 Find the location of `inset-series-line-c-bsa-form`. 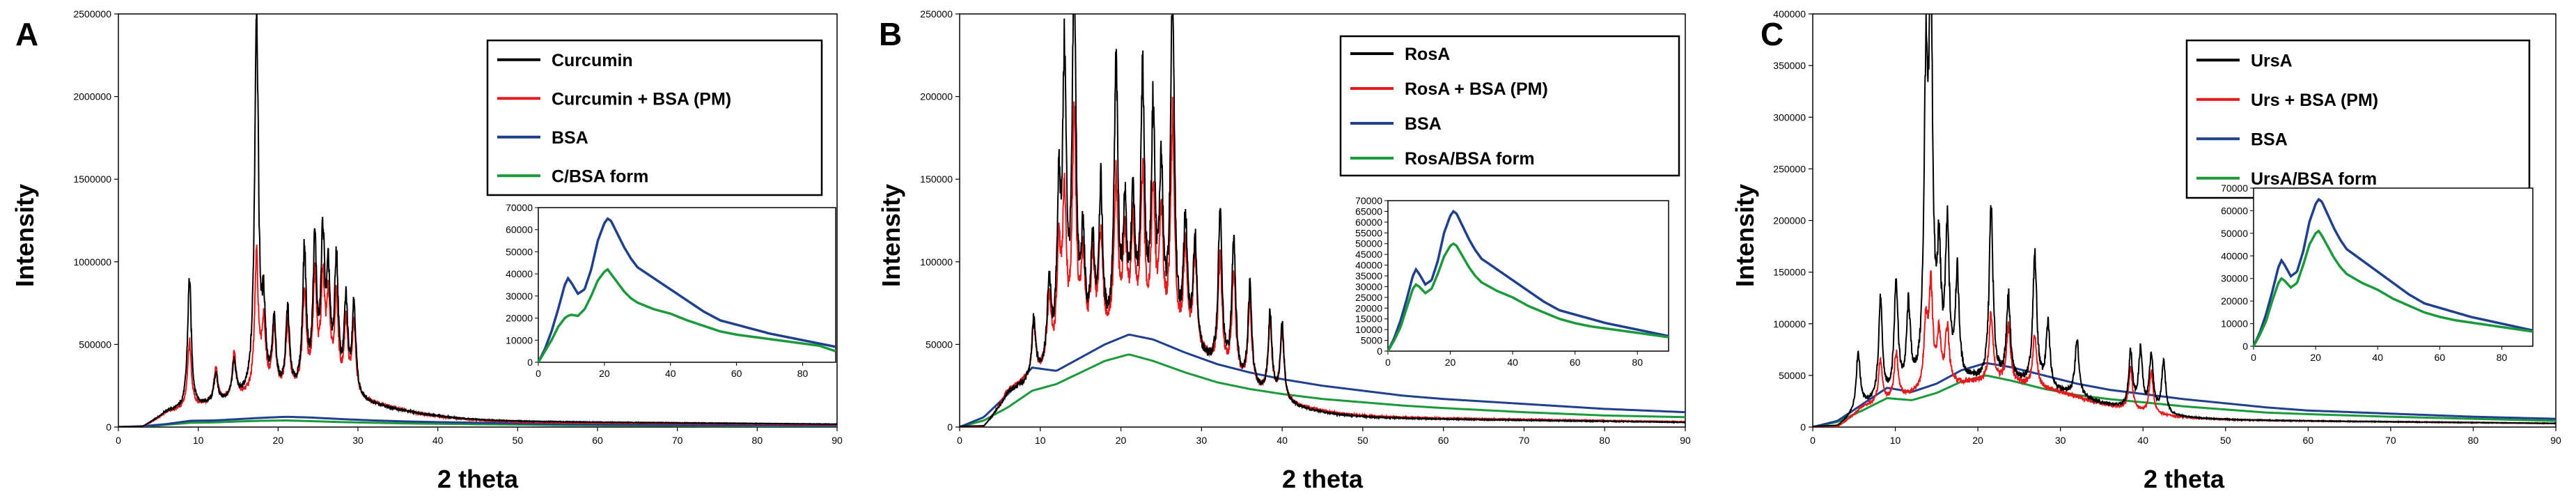

inset-series-line-c-bsa-form is located at coordinates (687, 315).